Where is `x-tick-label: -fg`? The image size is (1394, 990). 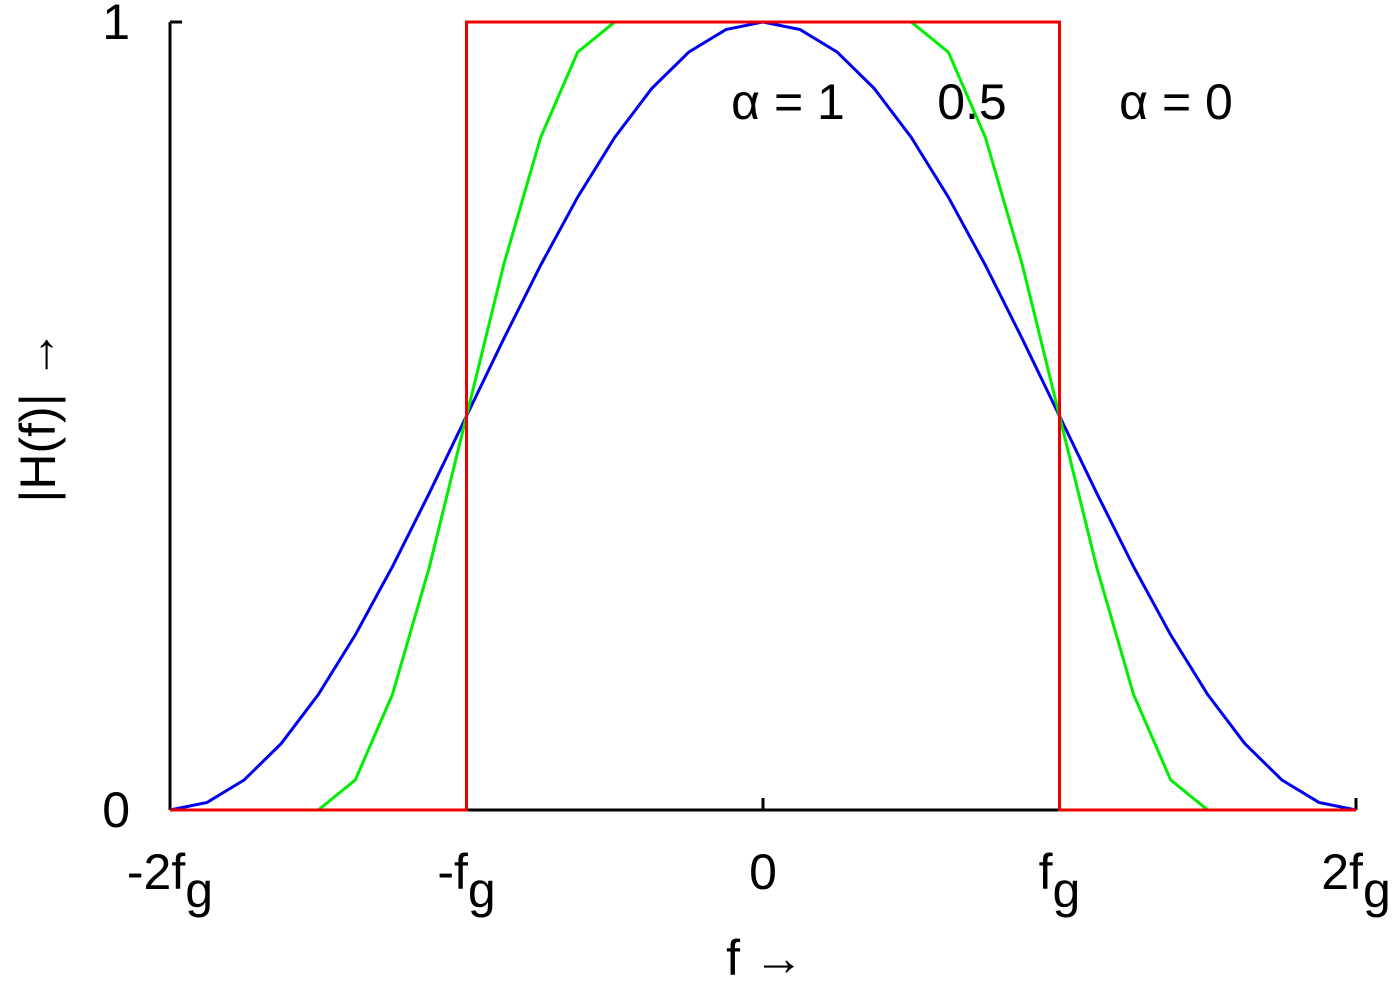 x-tick-label: -fg is located at coordinates (466, 881).